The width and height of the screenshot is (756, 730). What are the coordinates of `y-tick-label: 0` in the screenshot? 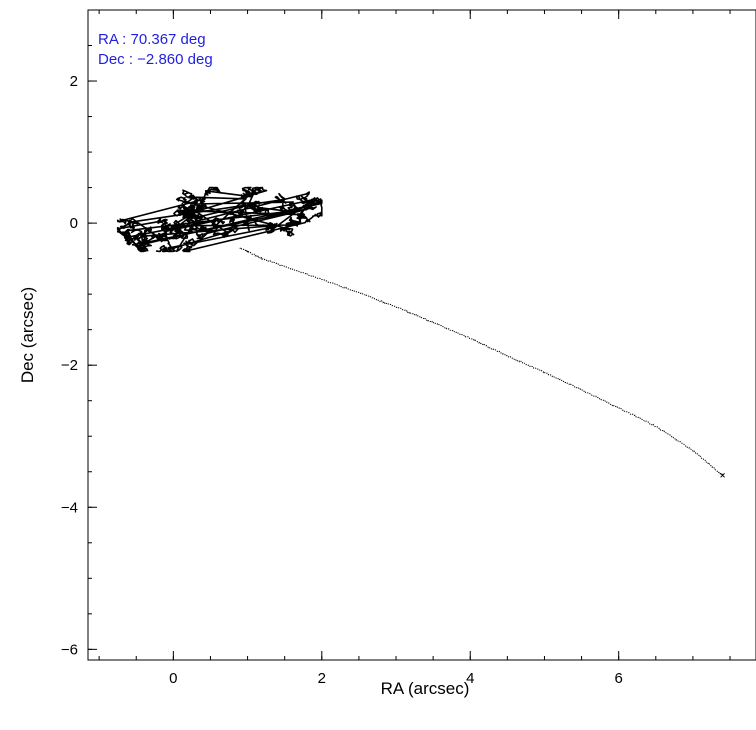 It's located at (74, 223).